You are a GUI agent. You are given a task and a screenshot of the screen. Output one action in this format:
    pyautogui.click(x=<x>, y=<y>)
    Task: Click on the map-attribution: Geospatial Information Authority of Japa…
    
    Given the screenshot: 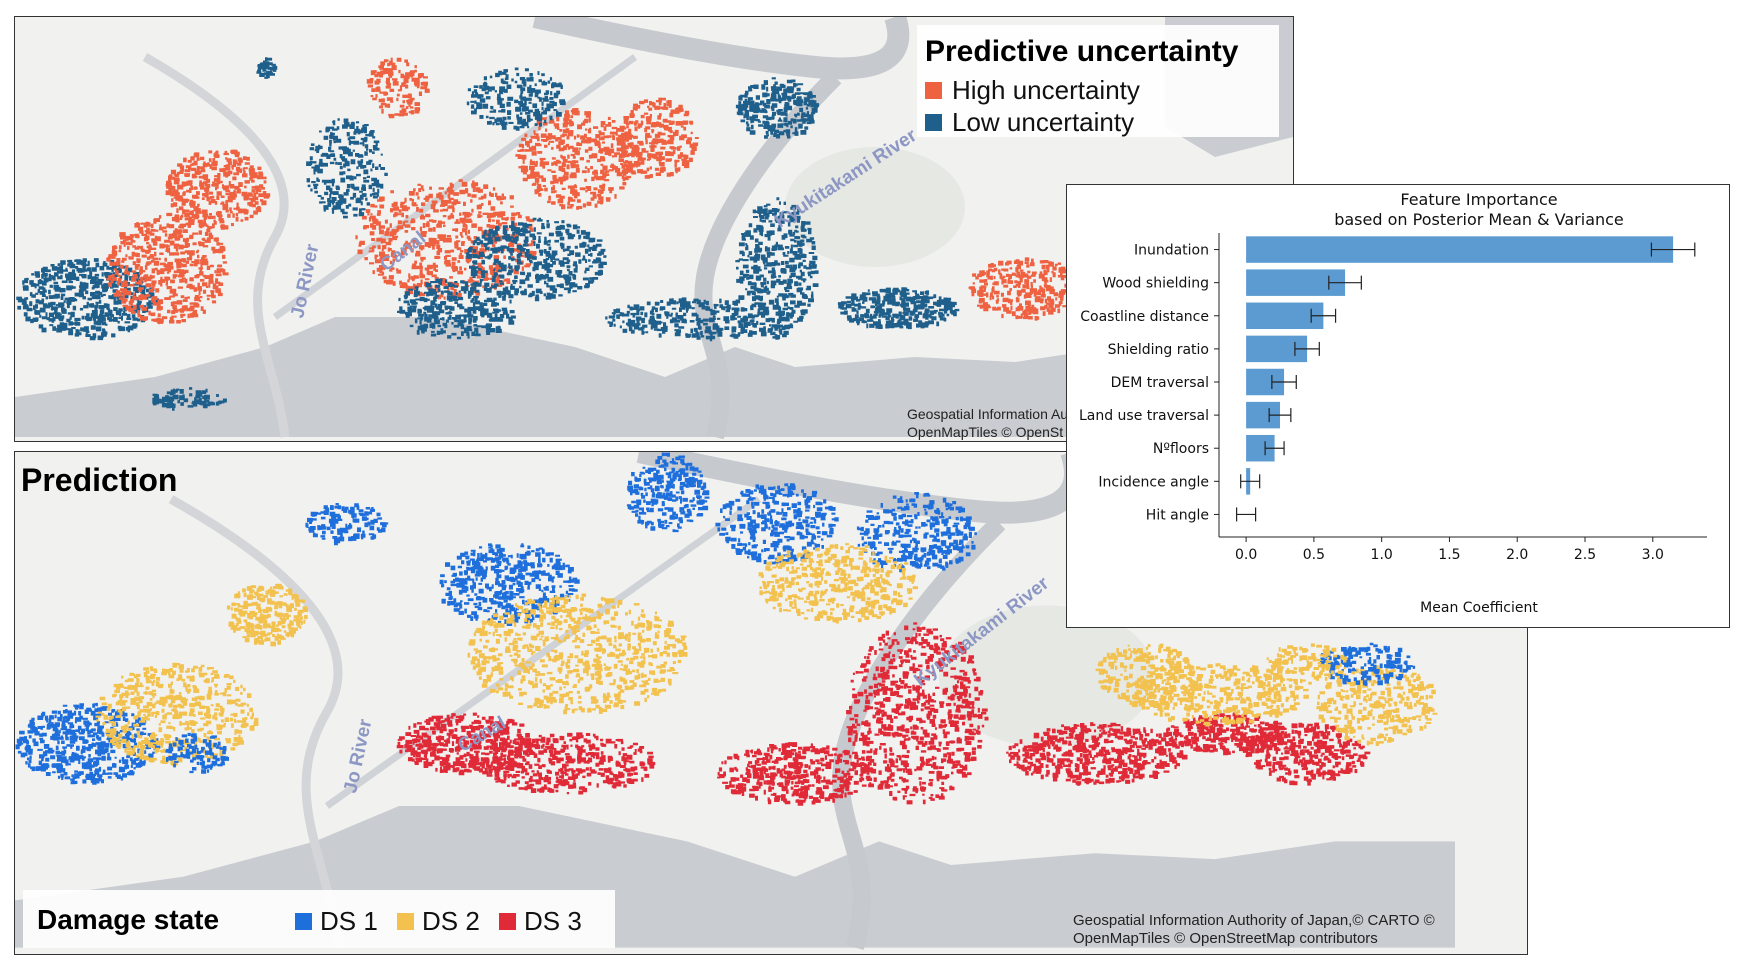 What is the action you would take?
    pyautogui.click(x=1254, y=930)
    